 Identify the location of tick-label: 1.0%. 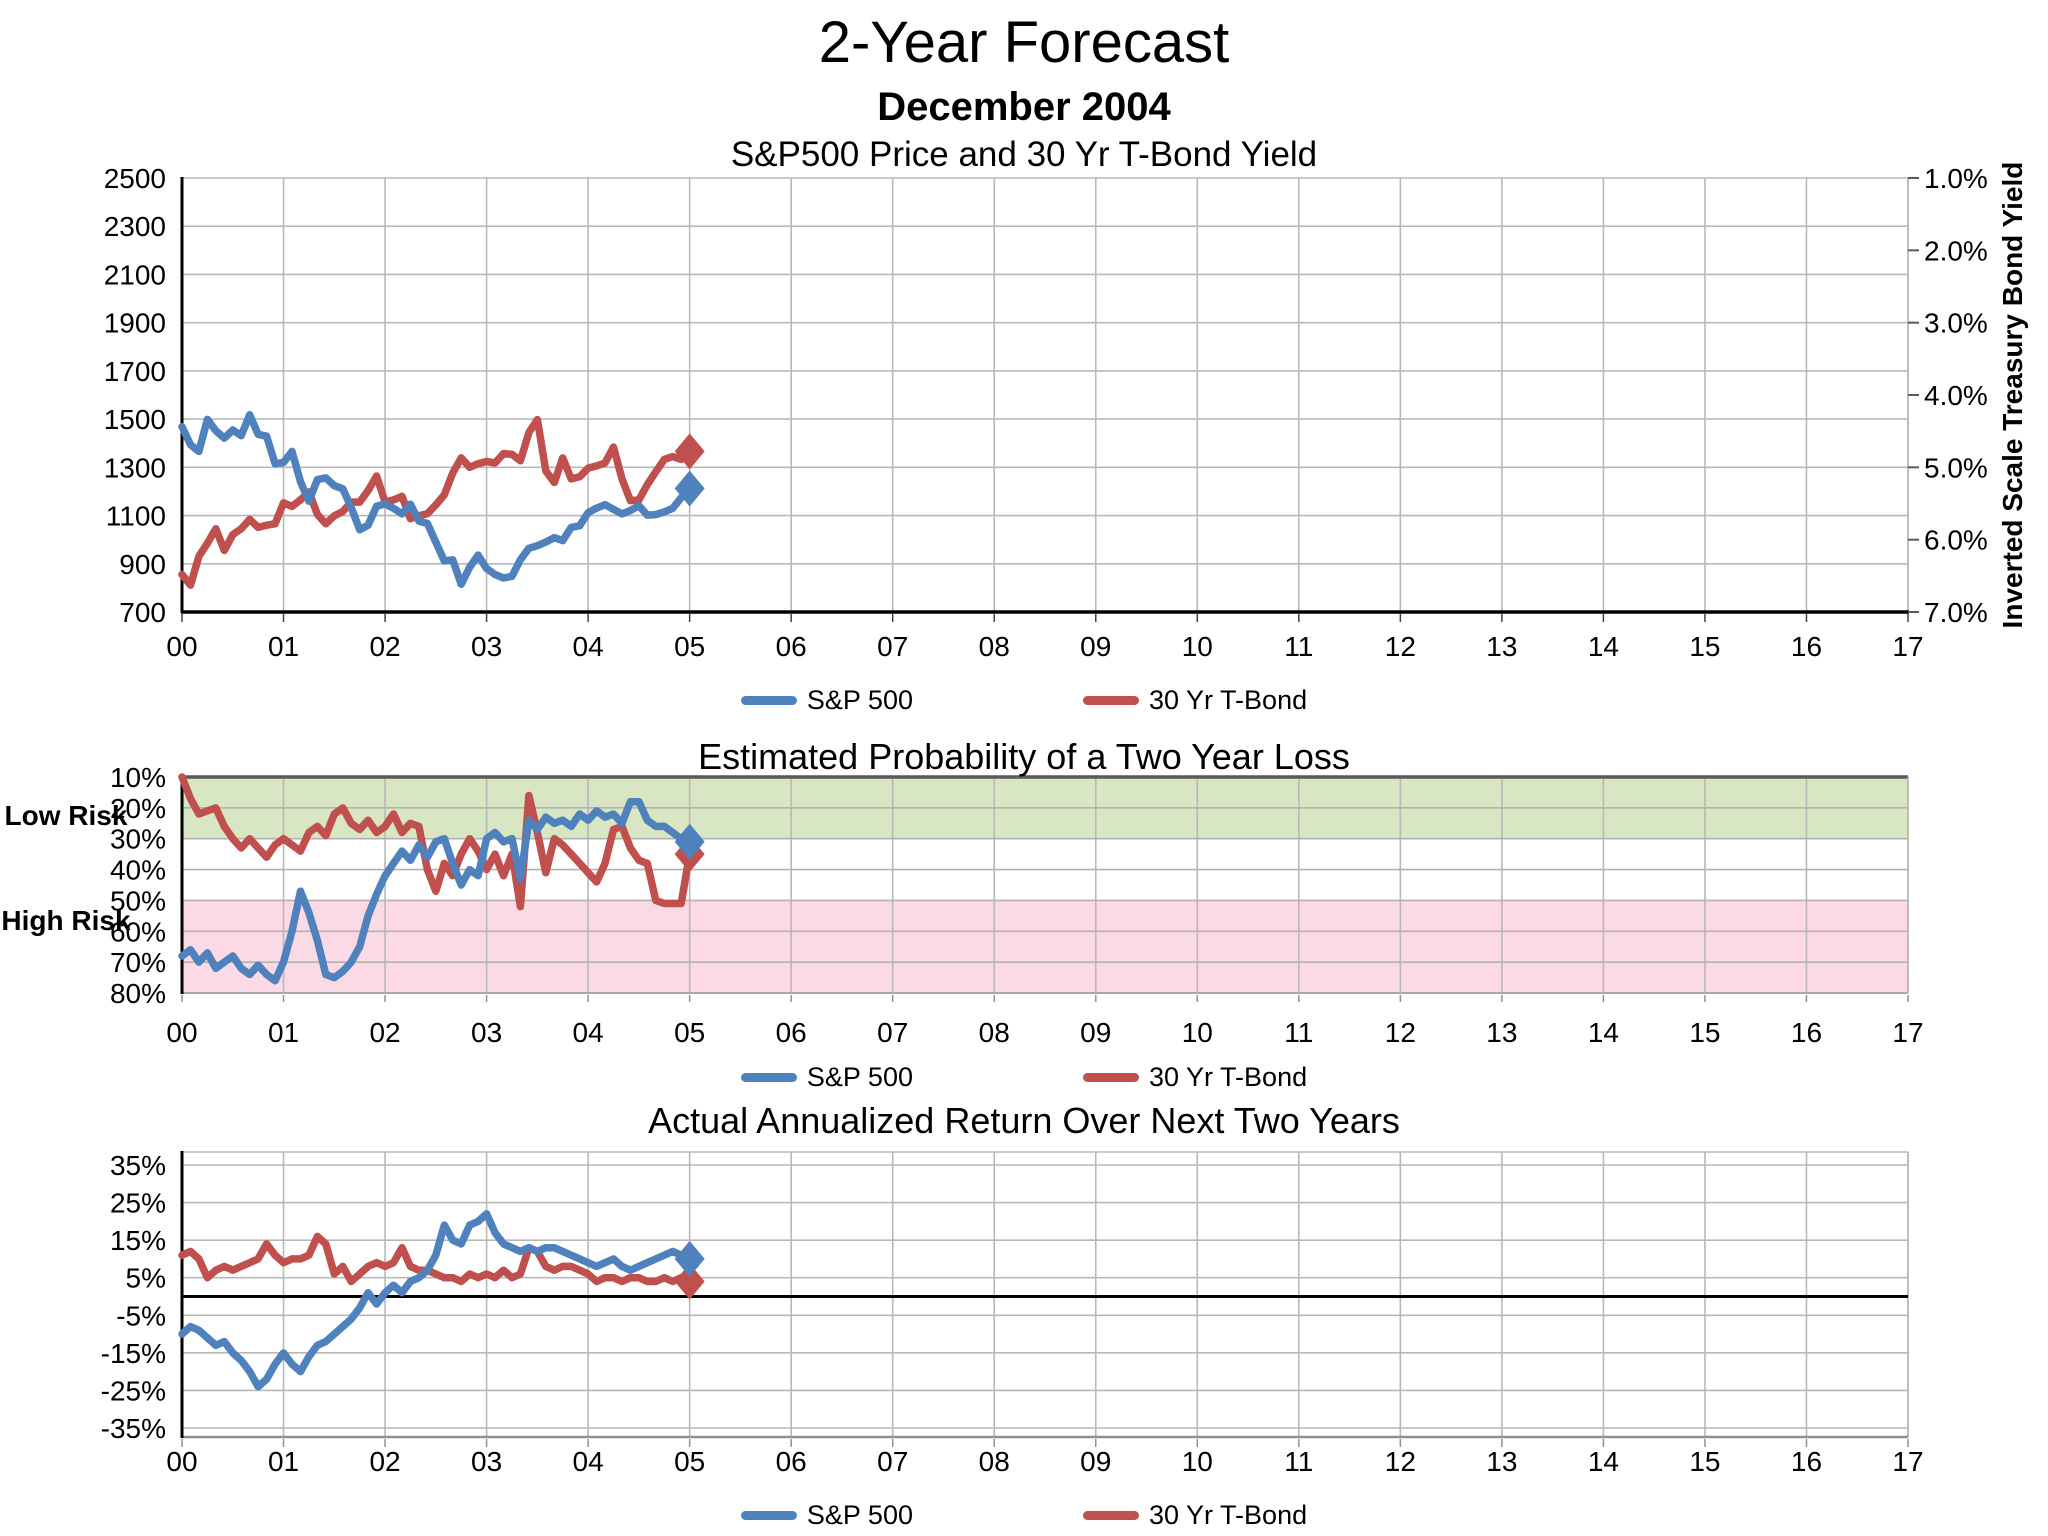
(1956, 178).